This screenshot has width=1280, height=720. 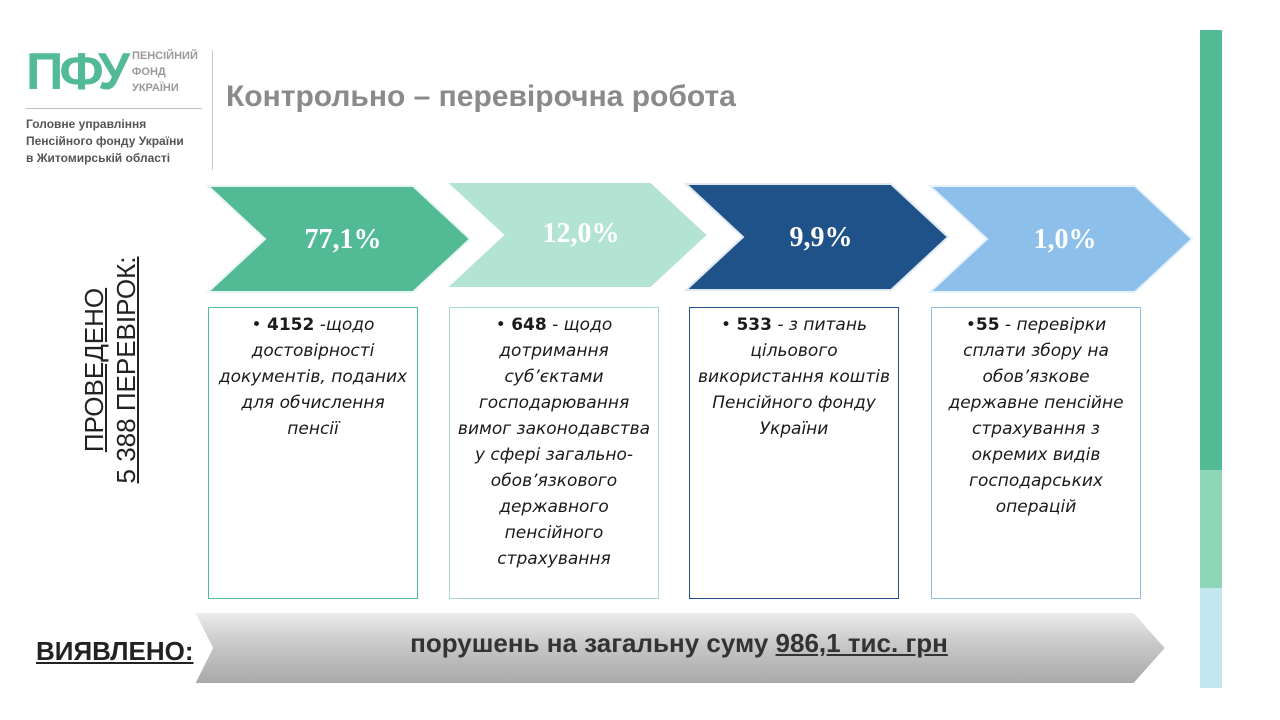 What do you see at coordinates (861, 643) in the screenshot?
I see `summary-sum: 986,1 тис. грн` at bounding box center [861, 643].